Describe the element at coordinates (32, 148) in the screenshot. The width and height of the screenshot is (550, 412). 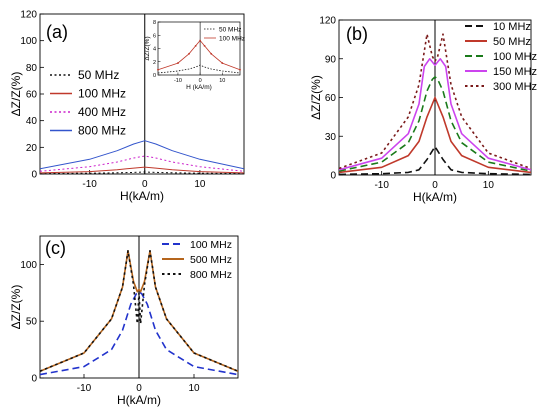
I see `y-tick-label: 20` at that location.